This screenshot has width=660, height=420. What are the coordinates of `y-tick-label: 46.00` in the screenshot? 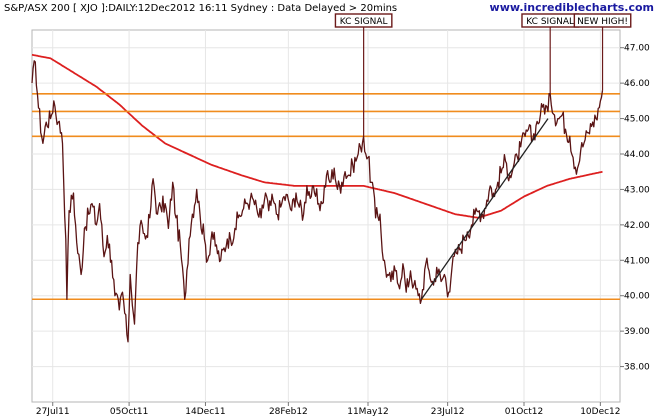 It's located at (637, 84).